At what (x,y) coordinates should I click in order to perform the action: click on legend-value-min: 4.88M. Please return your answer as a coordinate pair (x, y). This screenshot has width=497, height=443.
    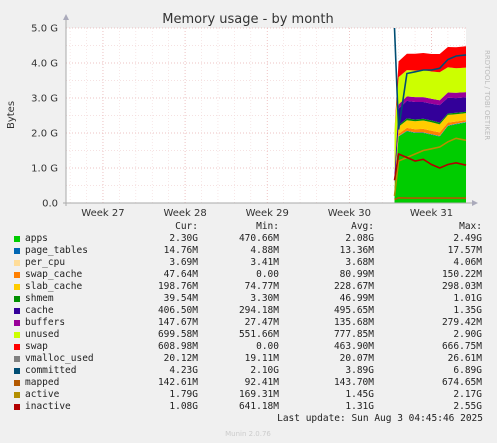
    Looking at the image, I should click on (264, 250).